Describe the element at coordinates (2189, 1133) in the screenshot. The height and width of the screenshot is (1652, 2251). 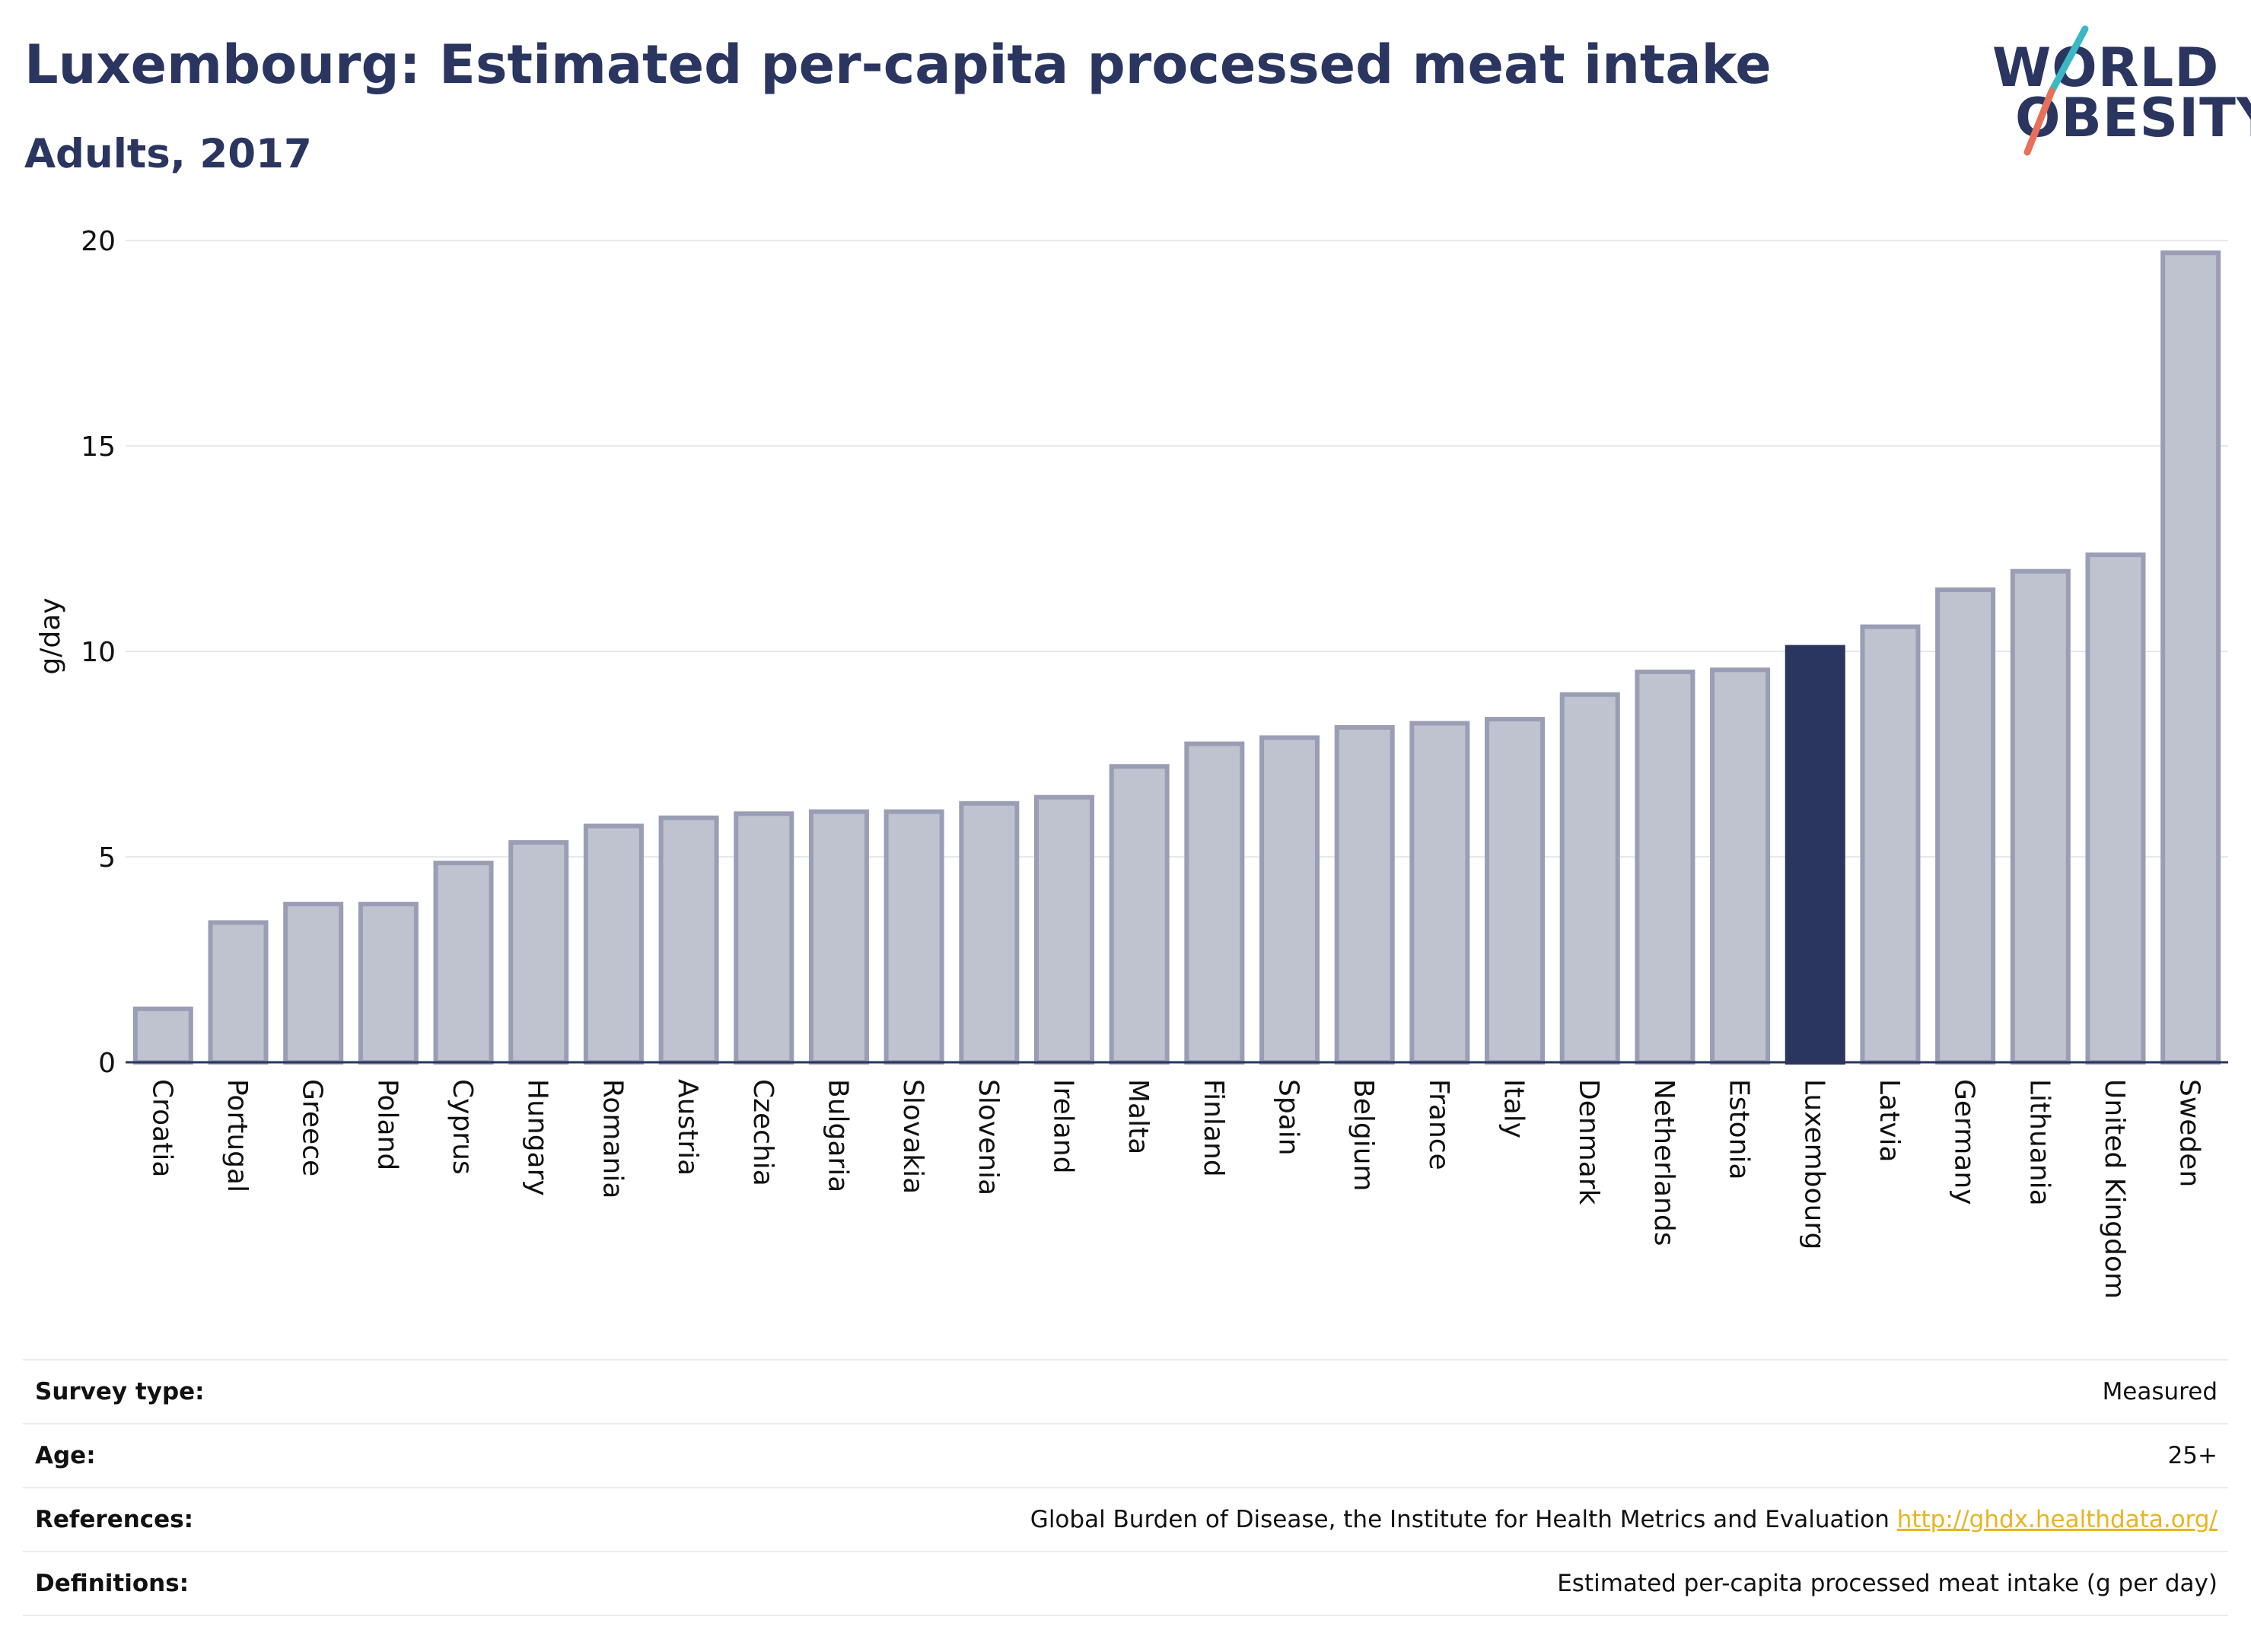
I see `x-tick-label: Sweden` at that location.